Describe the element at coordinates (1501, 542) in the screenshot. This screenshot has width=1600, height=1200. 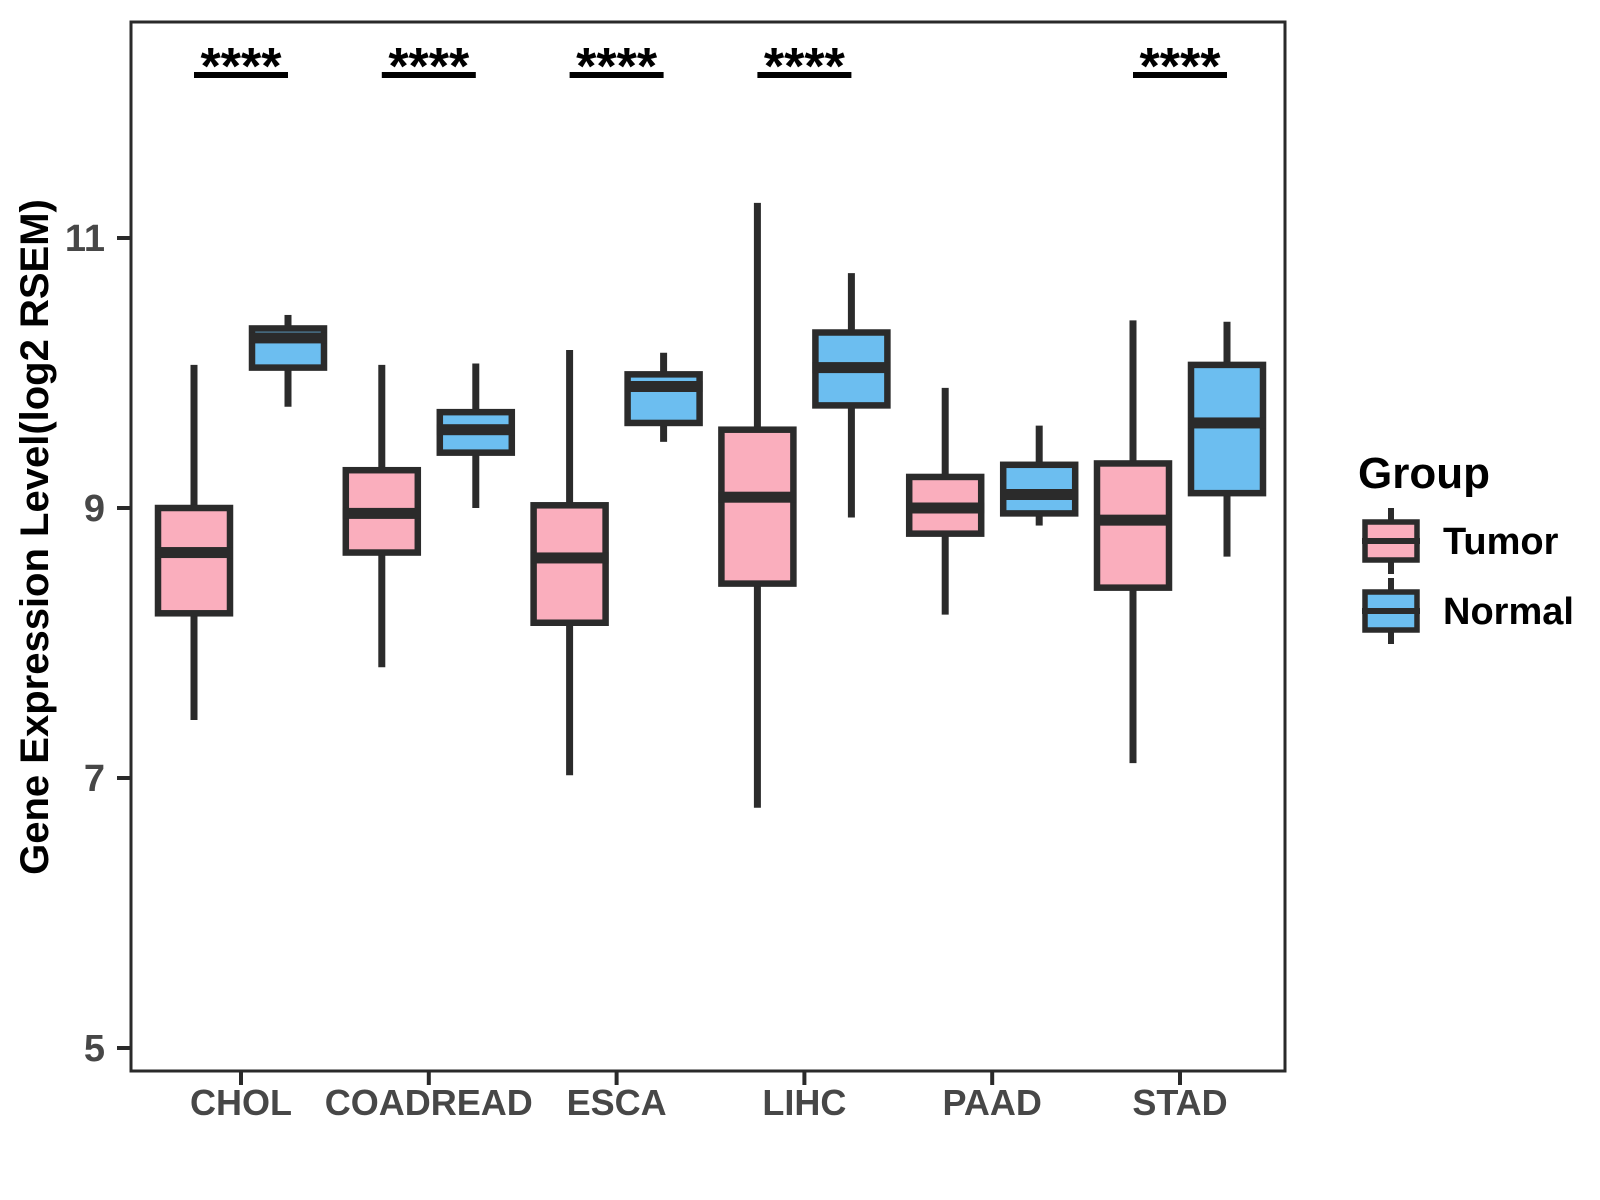
I see `legend-entry-label: Tumor` at that location.